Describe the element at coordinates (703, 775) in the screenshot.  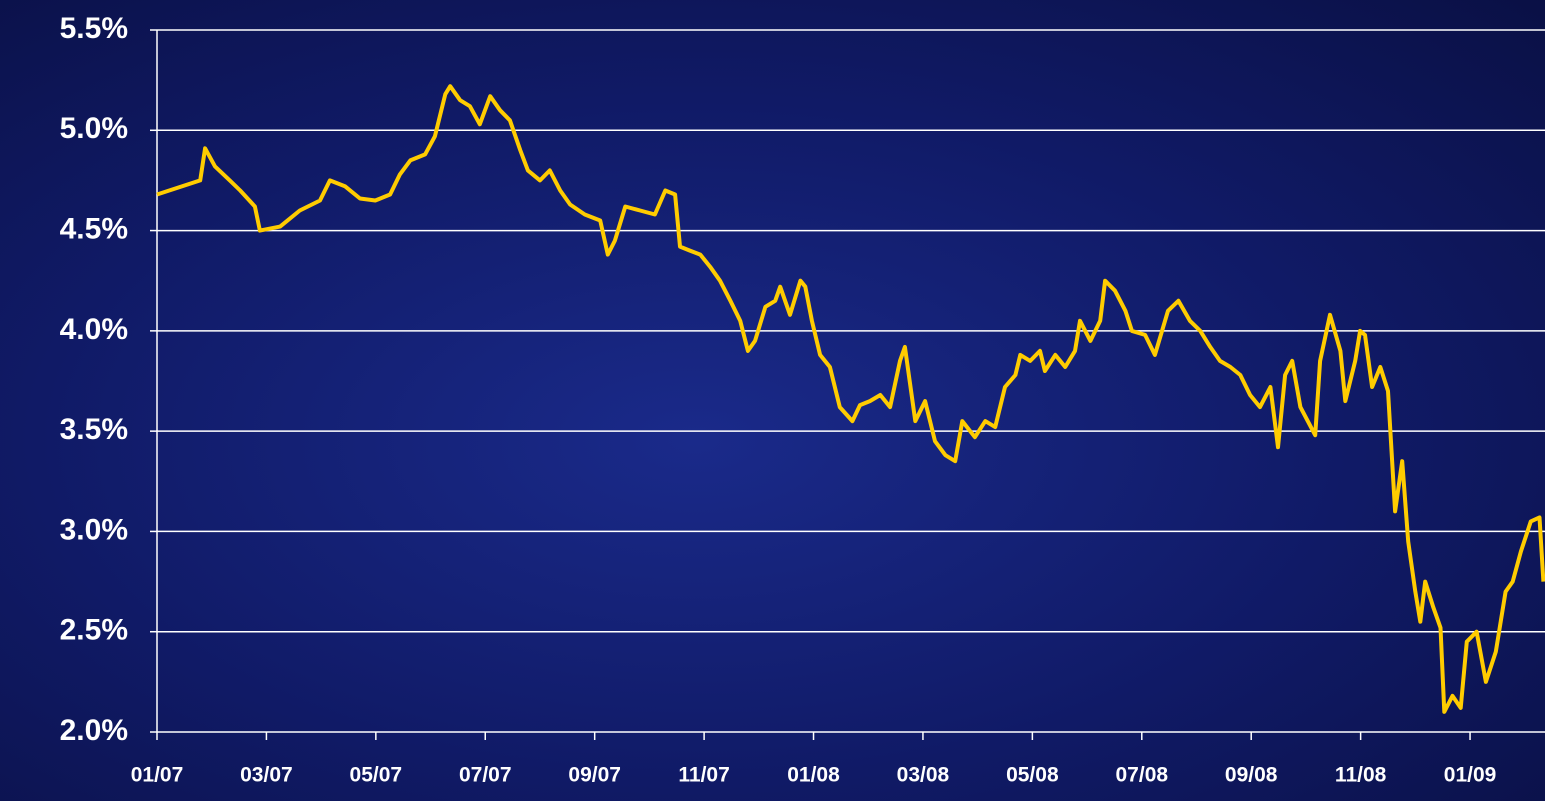
I see `x-tick-label: 11/07` at that location.